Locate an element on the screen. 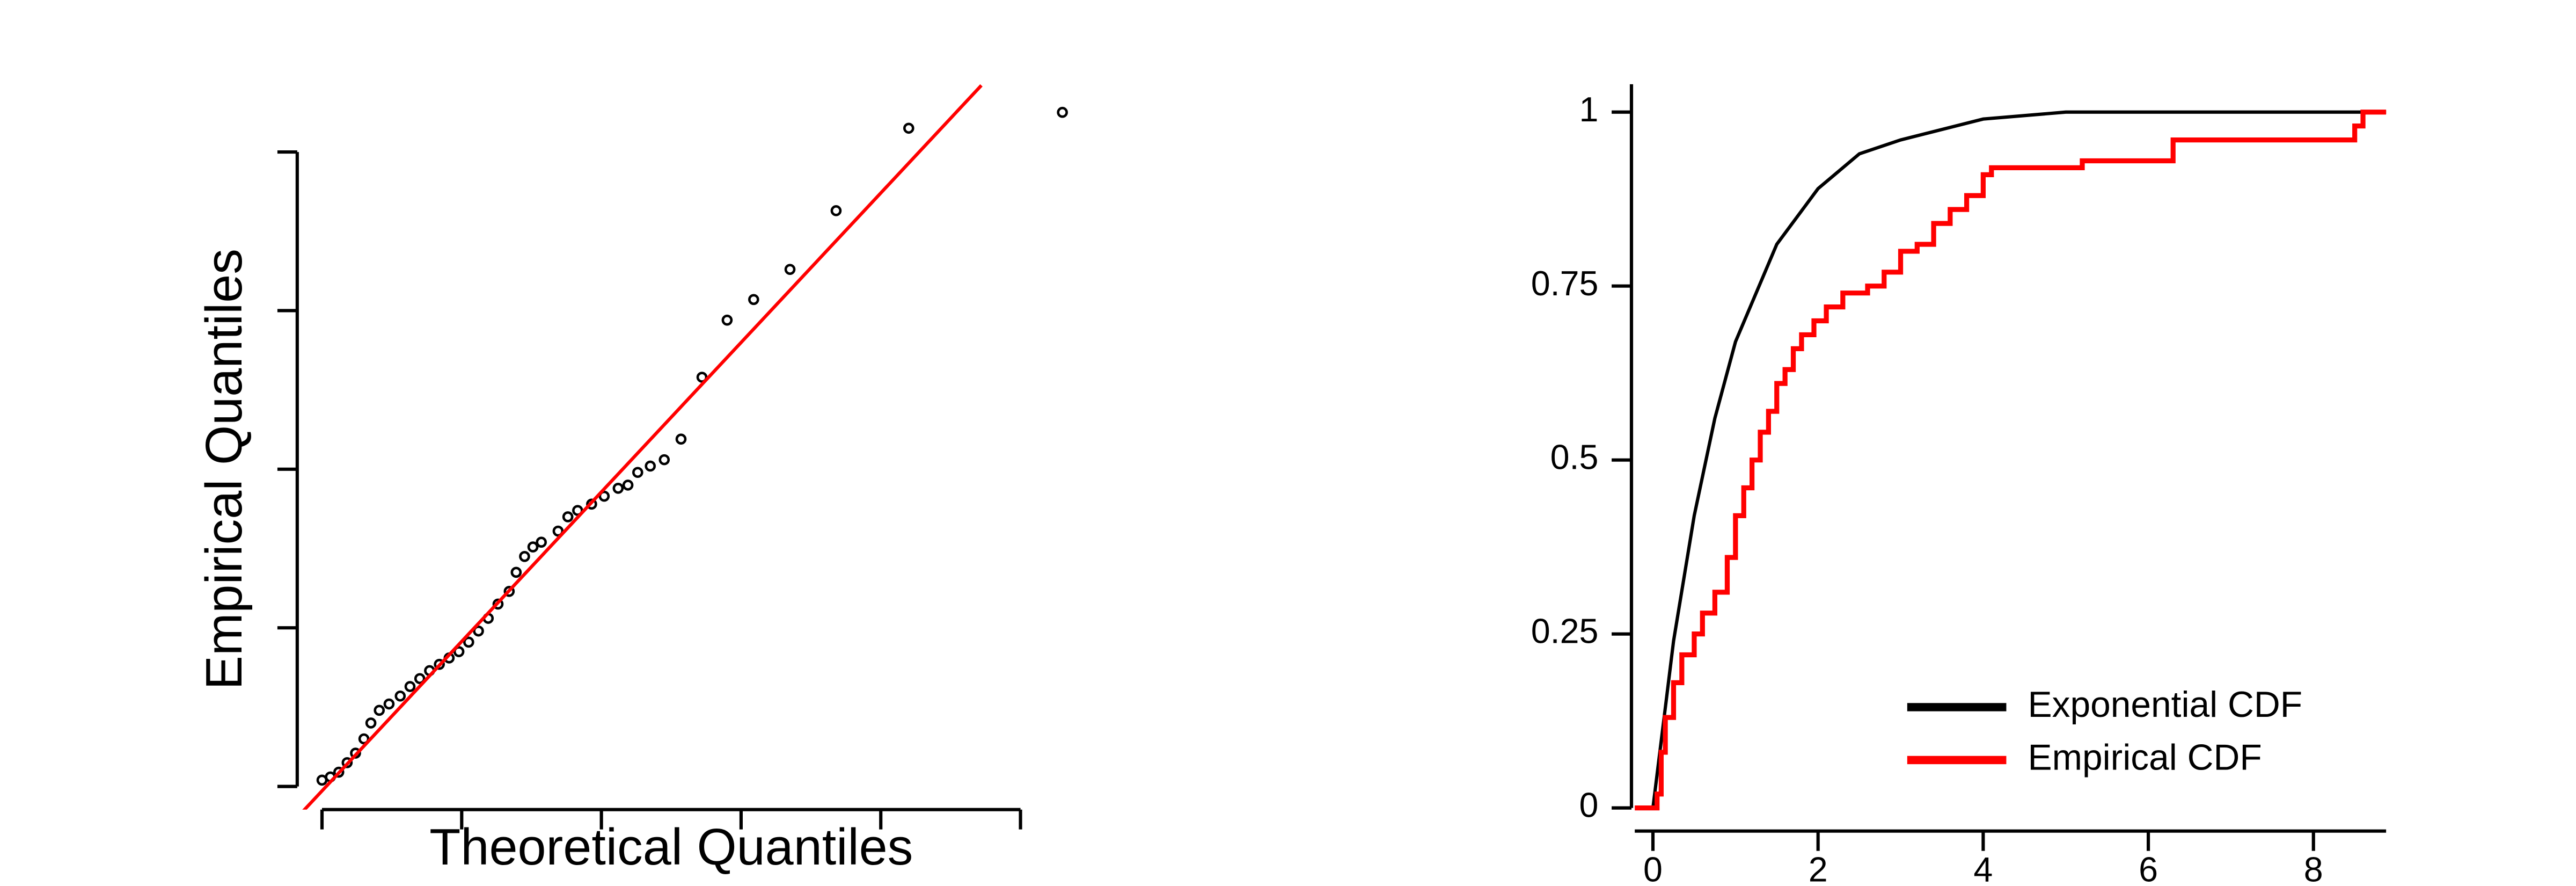 Image resolution: width=2576 pixels, height=886 pixels. y-axis-label: Empirical Quantiles is located at coordinates (224, 469).